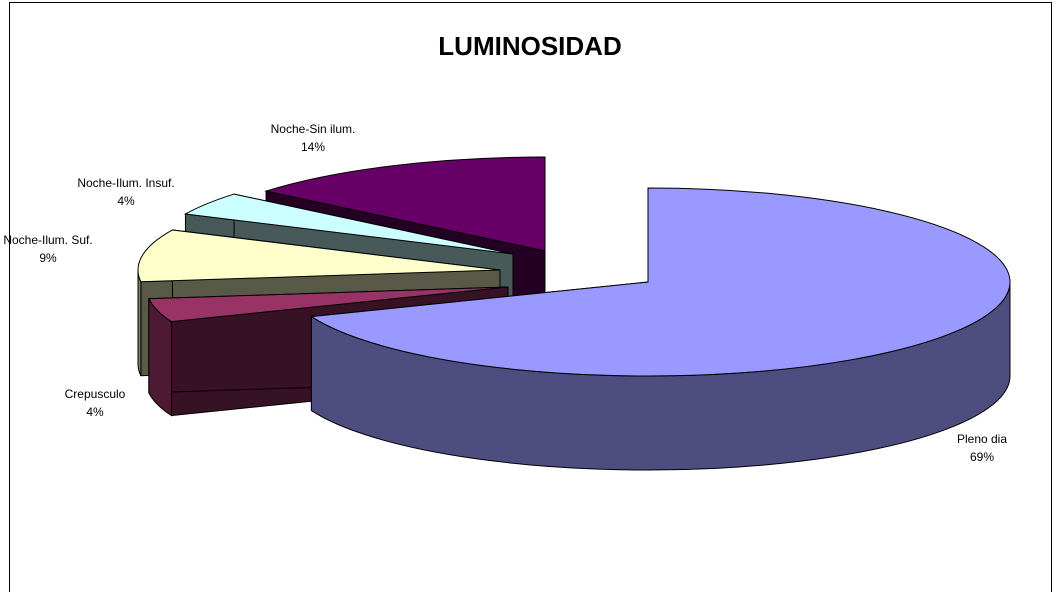 This screenshot has height=592, width=1060. What do you see at coordinates (47, 240) in the screenshot?
I see `slice-label: Noche-Ilum. Suf.` at bounding box center [47, 240].